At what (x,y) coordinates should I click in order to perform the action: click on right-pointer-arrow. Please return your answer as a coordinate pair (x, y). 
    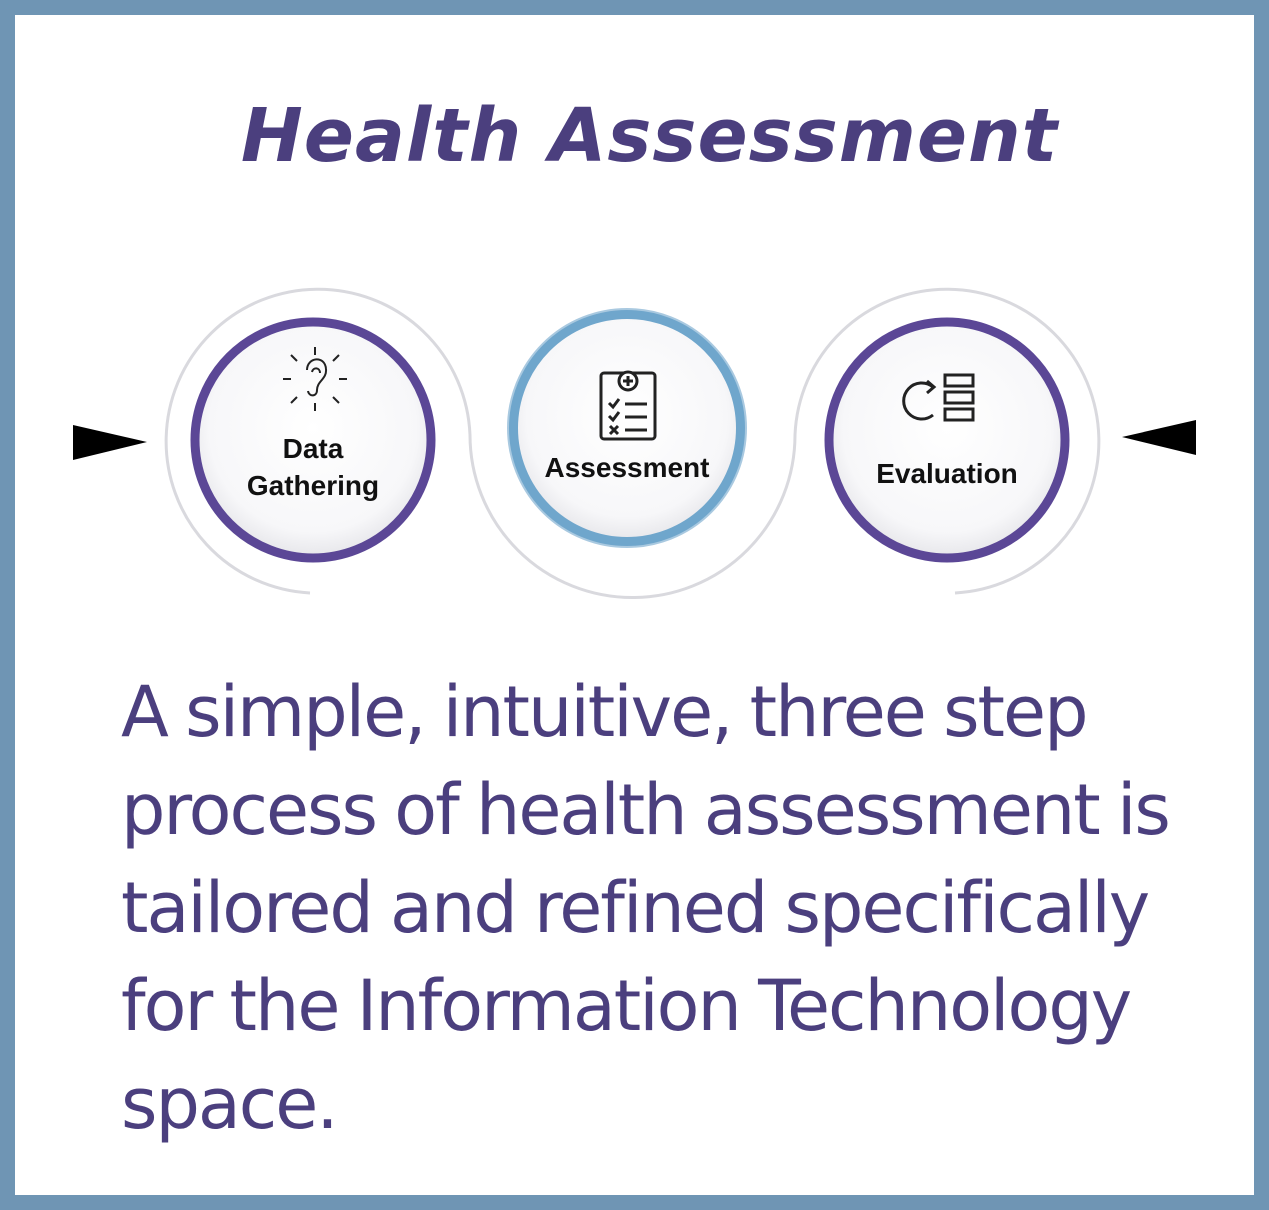
    Looking at the image, I should click on (1159, 437).